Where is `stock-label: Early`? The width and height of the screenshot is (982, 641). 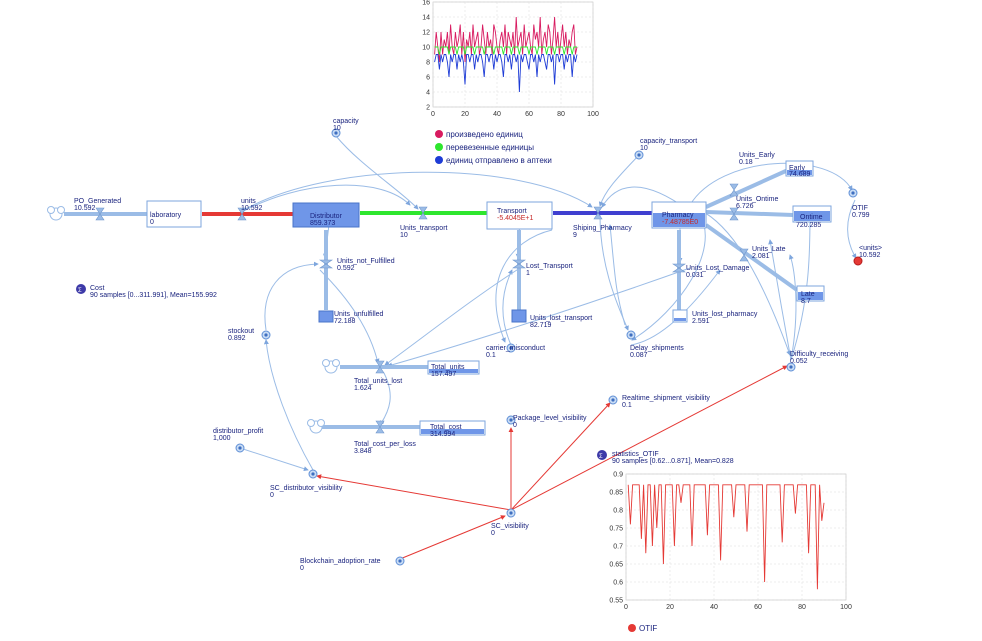 stock-label: Early is located at coordinates (797, 168).